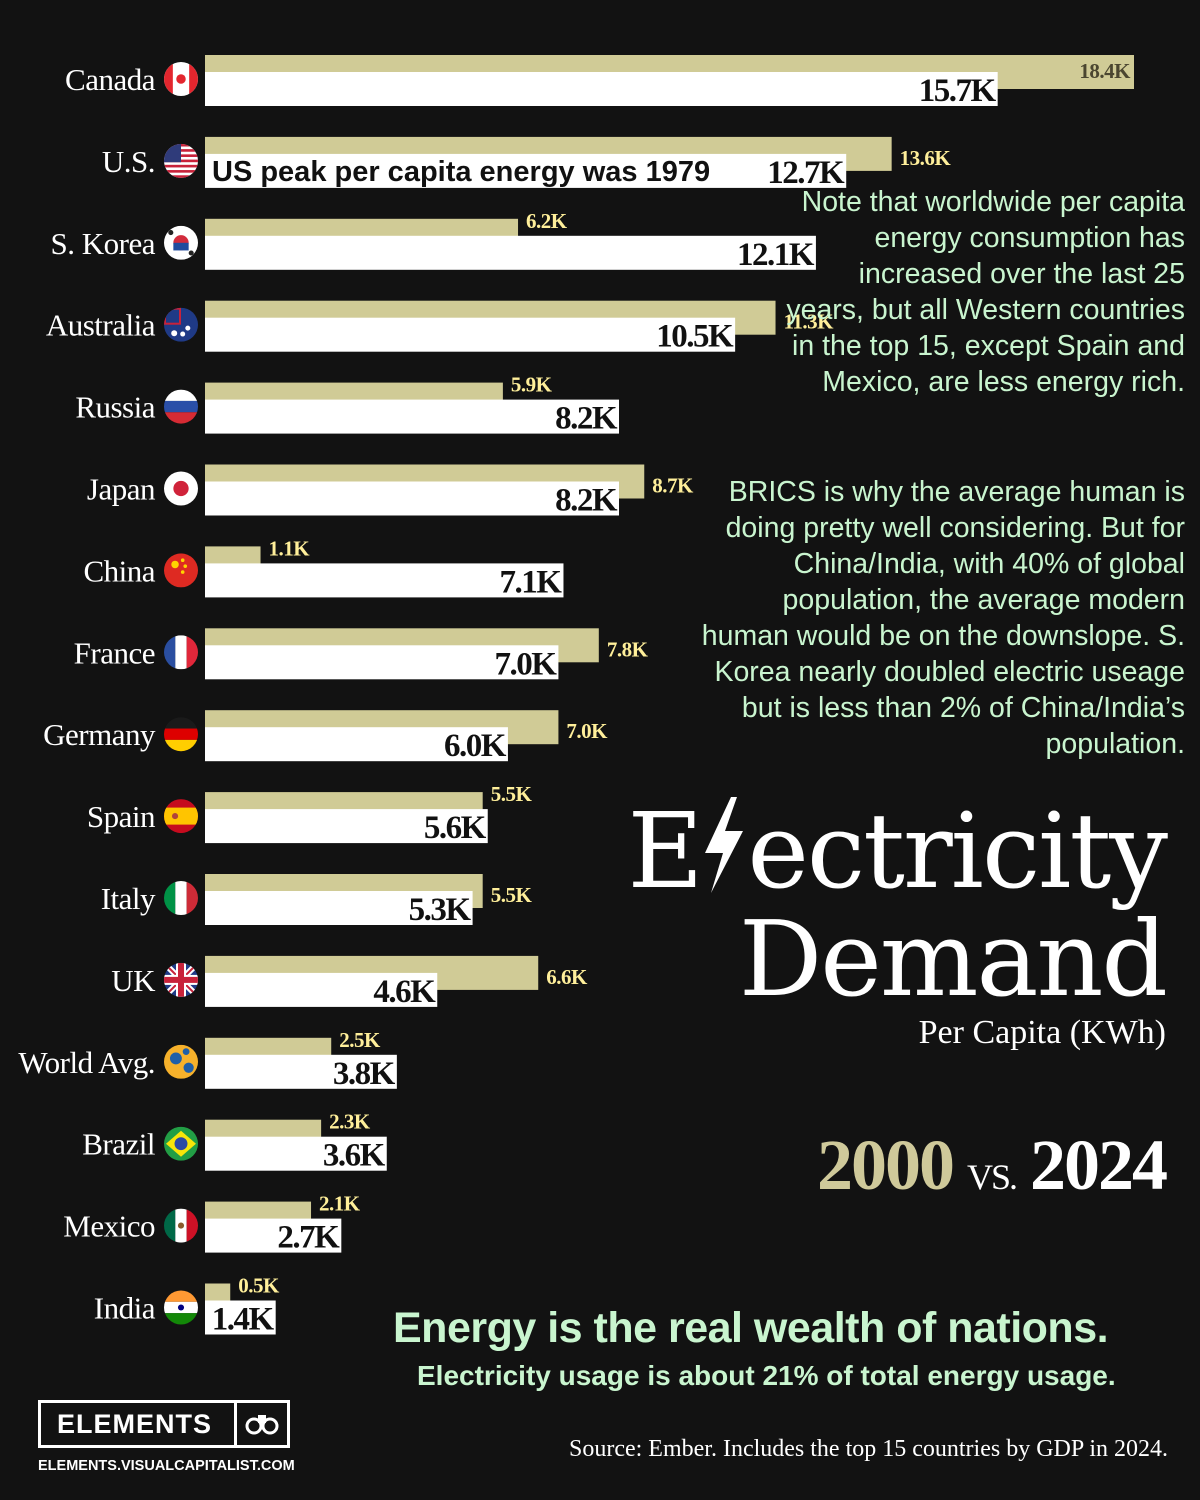 This screenshot has width=1200, height=1500. I want to click on value-2000-Spain: 5.5K, so click(512, 794).